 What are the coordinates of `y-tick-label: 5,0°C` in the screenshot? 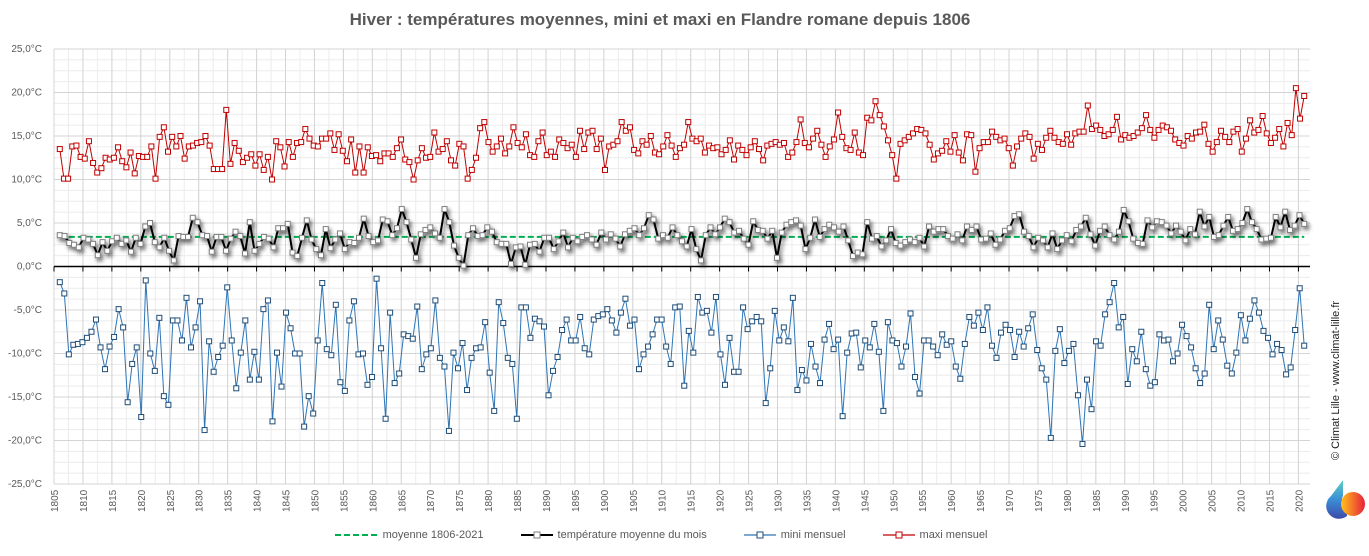 It's located at (29, 223).